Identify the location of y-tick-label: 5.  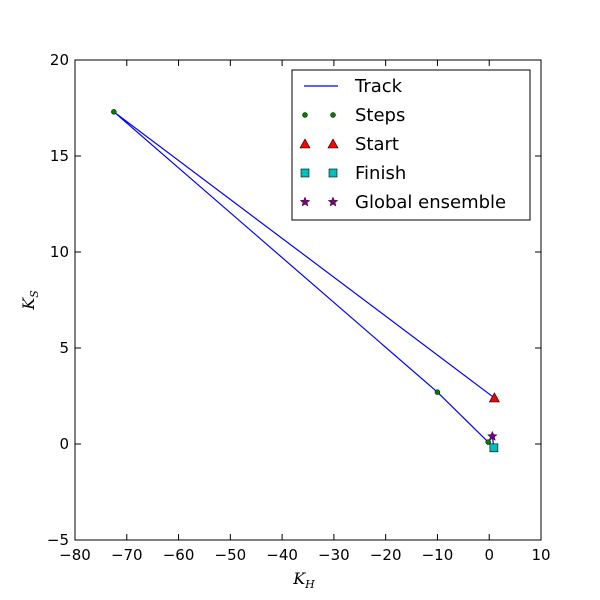
(64, 348).